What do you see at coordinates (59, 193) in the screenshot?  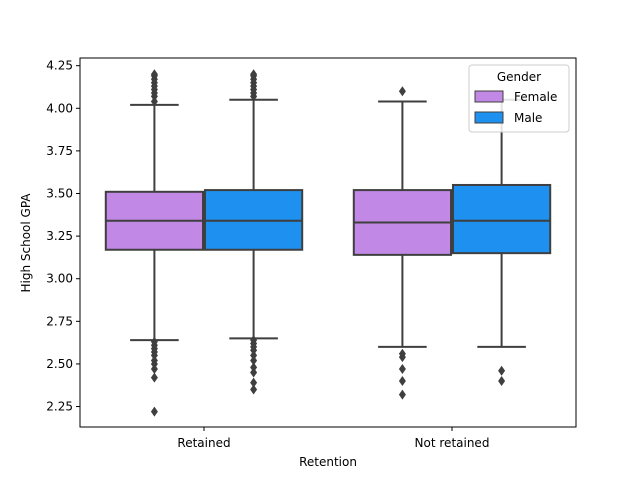 I see `y-tick-label: 3.50` at bounding box center [59, 193].